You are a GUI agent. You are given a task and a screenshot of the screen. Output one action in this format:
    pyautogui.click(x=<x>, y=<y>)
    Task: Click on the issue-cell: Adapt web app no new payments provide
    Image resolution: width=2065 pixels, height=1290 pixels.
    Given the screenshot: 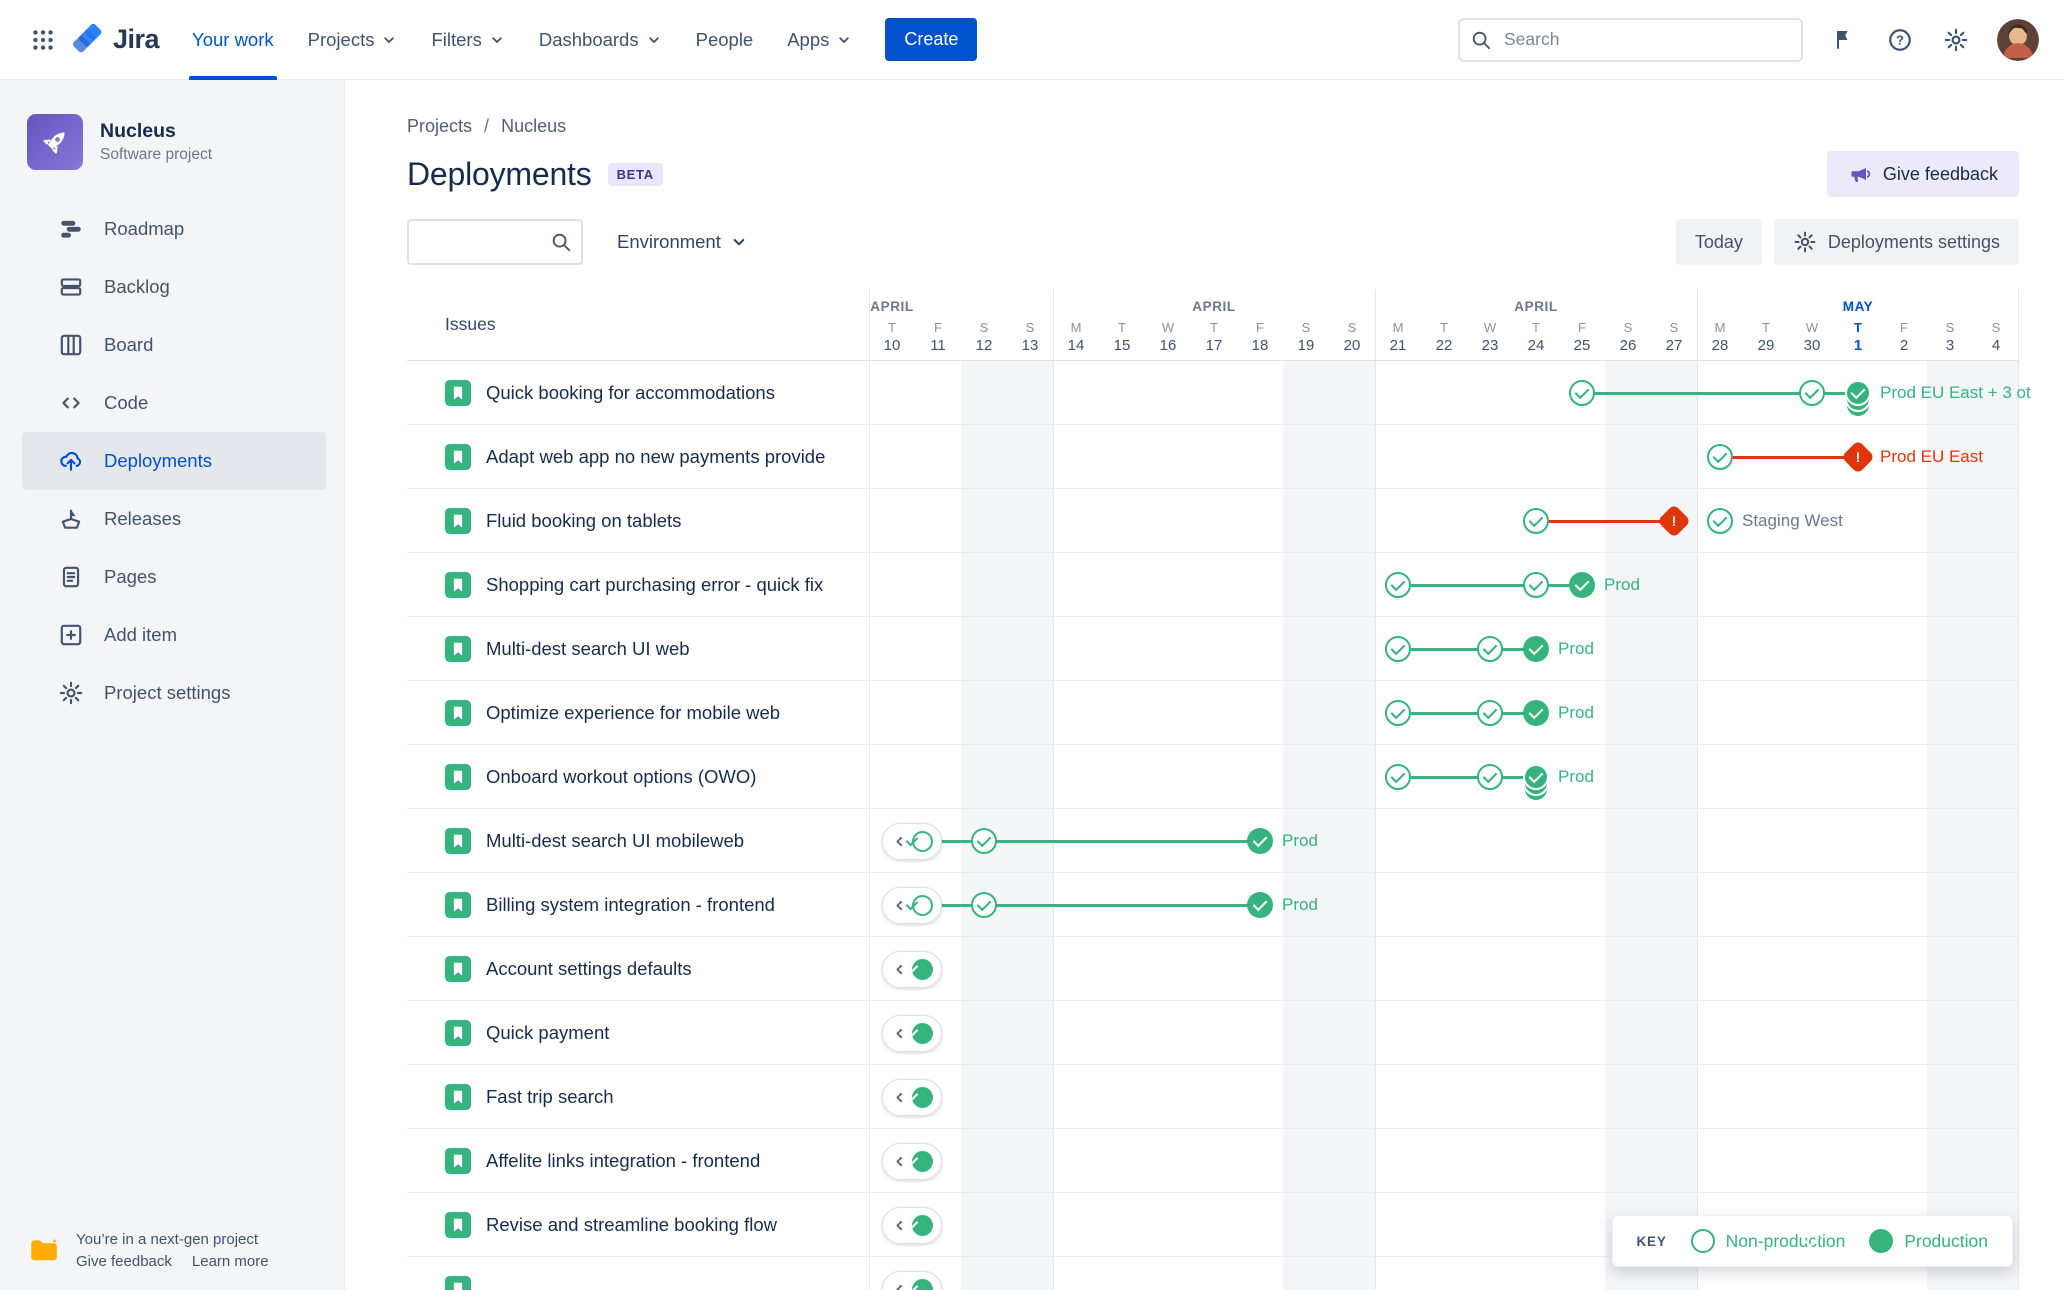 What is the action you would take?
    pyautogui.click(x=638, y=456)
    